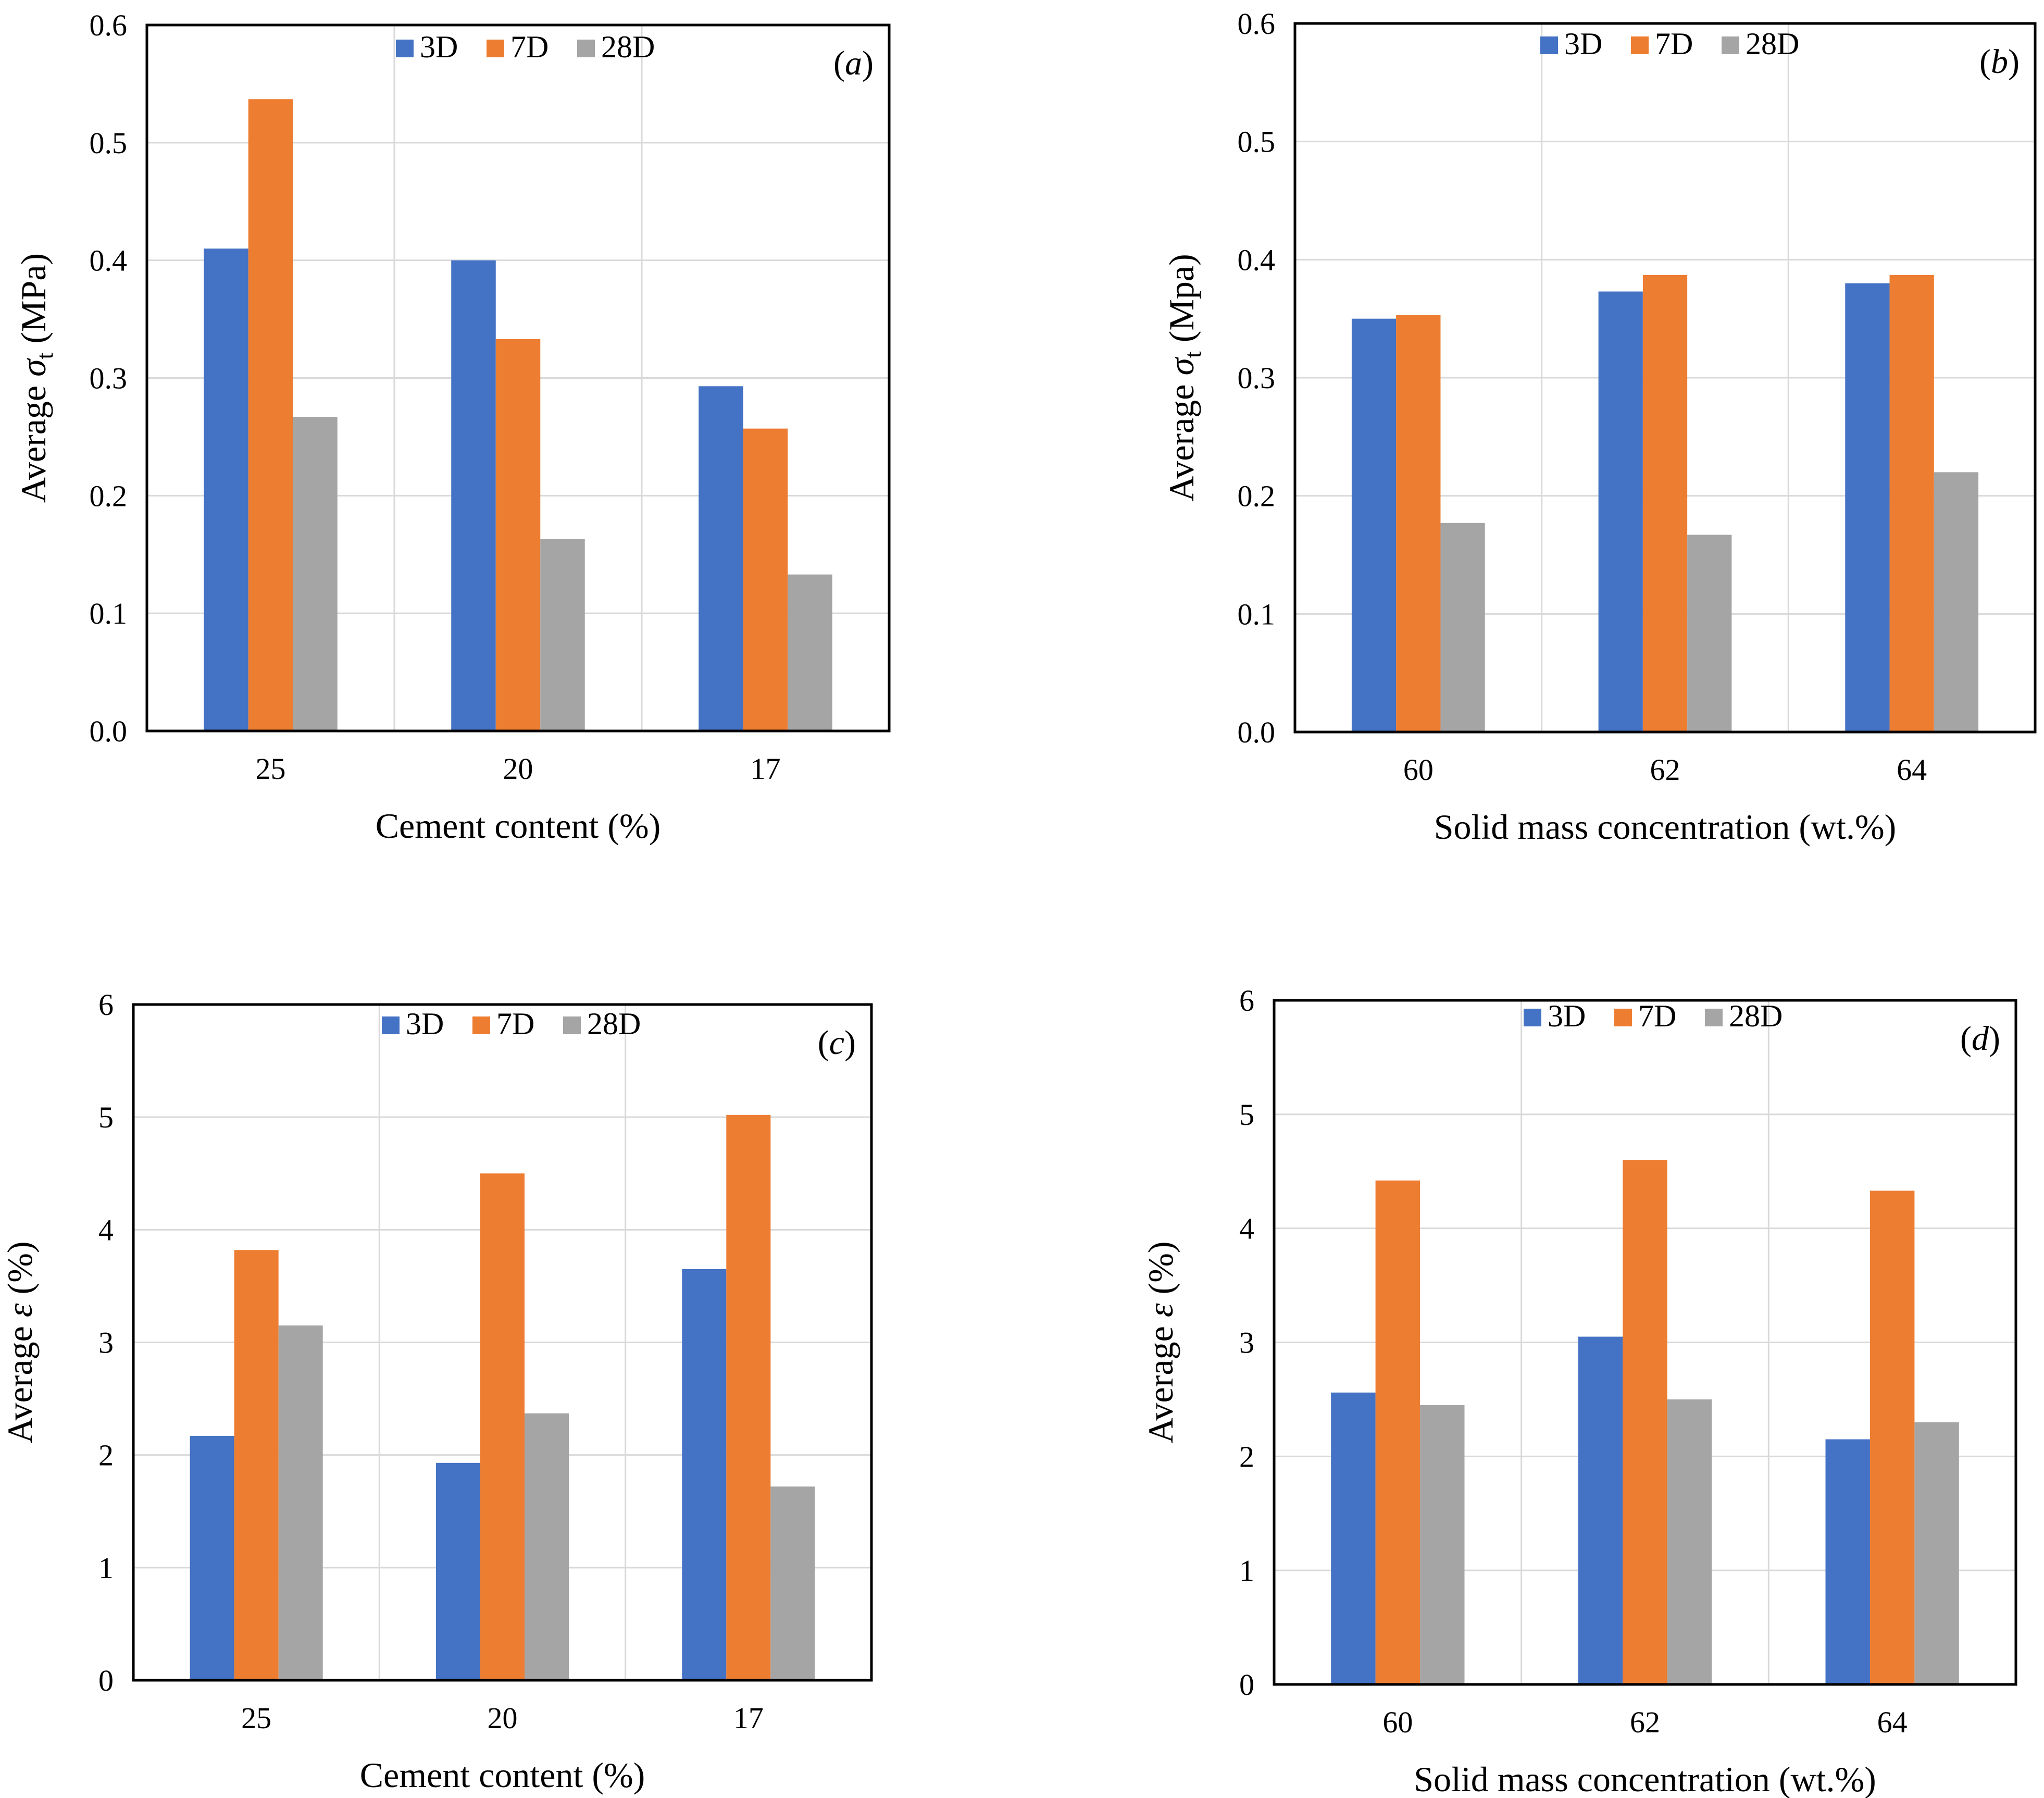 The width and height of the screenshot is (2044, 1798). I want to click on y-axis-title: Average ε (%), so click(1161, 1343).